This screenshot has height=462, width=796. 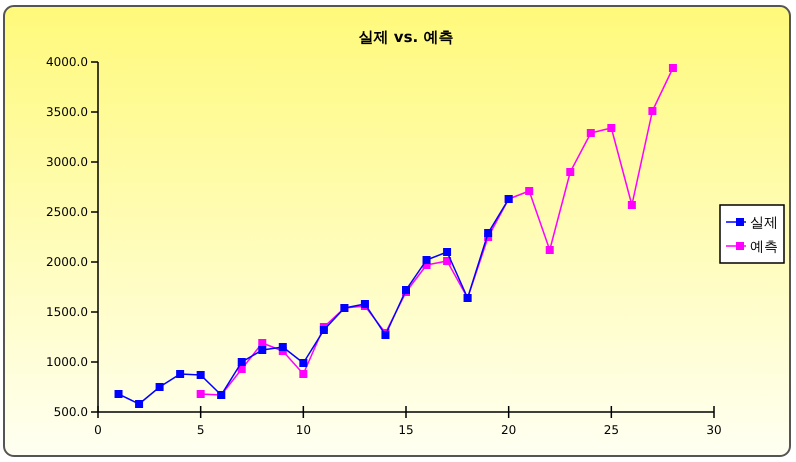 I want to click on x-tick-label: 0, so click(x=98, y=430).